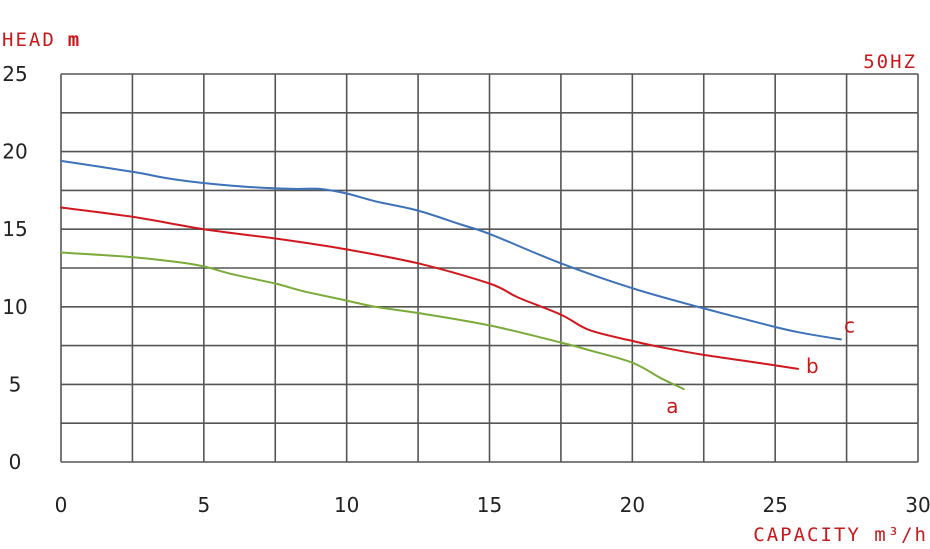 This screenshot has width=930, height=549. I want to click on x-tick-label: 5, so click(203, 505).